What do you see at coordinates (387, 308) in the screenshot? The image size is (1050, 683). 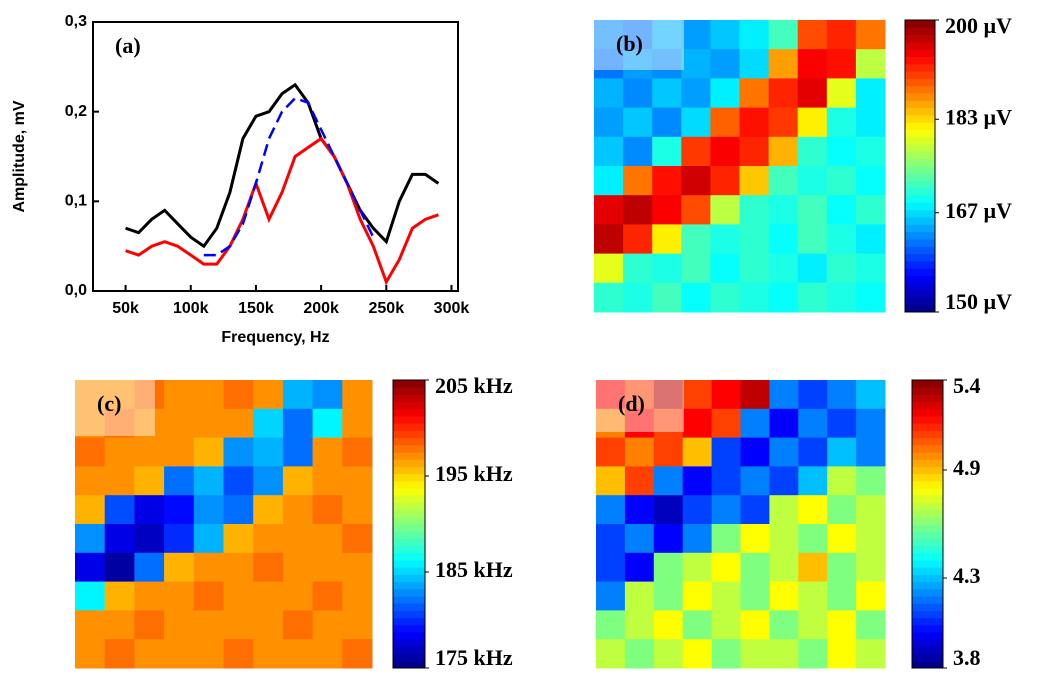 I see `x-tick-label: 250k` at bounding box center [387, 308].